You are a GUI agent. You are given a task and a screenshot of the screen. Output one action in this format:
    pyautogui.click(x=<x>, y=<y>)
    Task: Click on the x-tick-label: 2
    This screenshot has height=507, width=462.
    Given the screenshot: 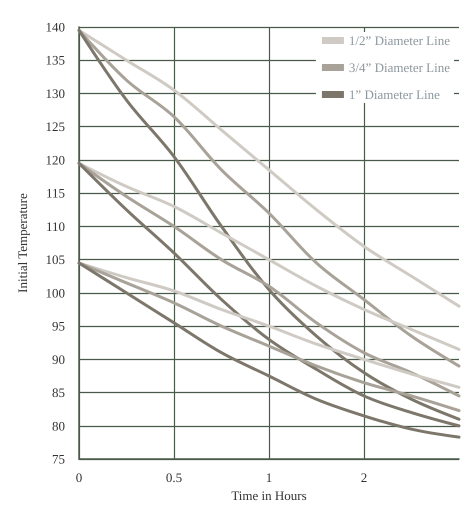 What is the action you would take?
    pyautogui.click(x=364, y=478)
    